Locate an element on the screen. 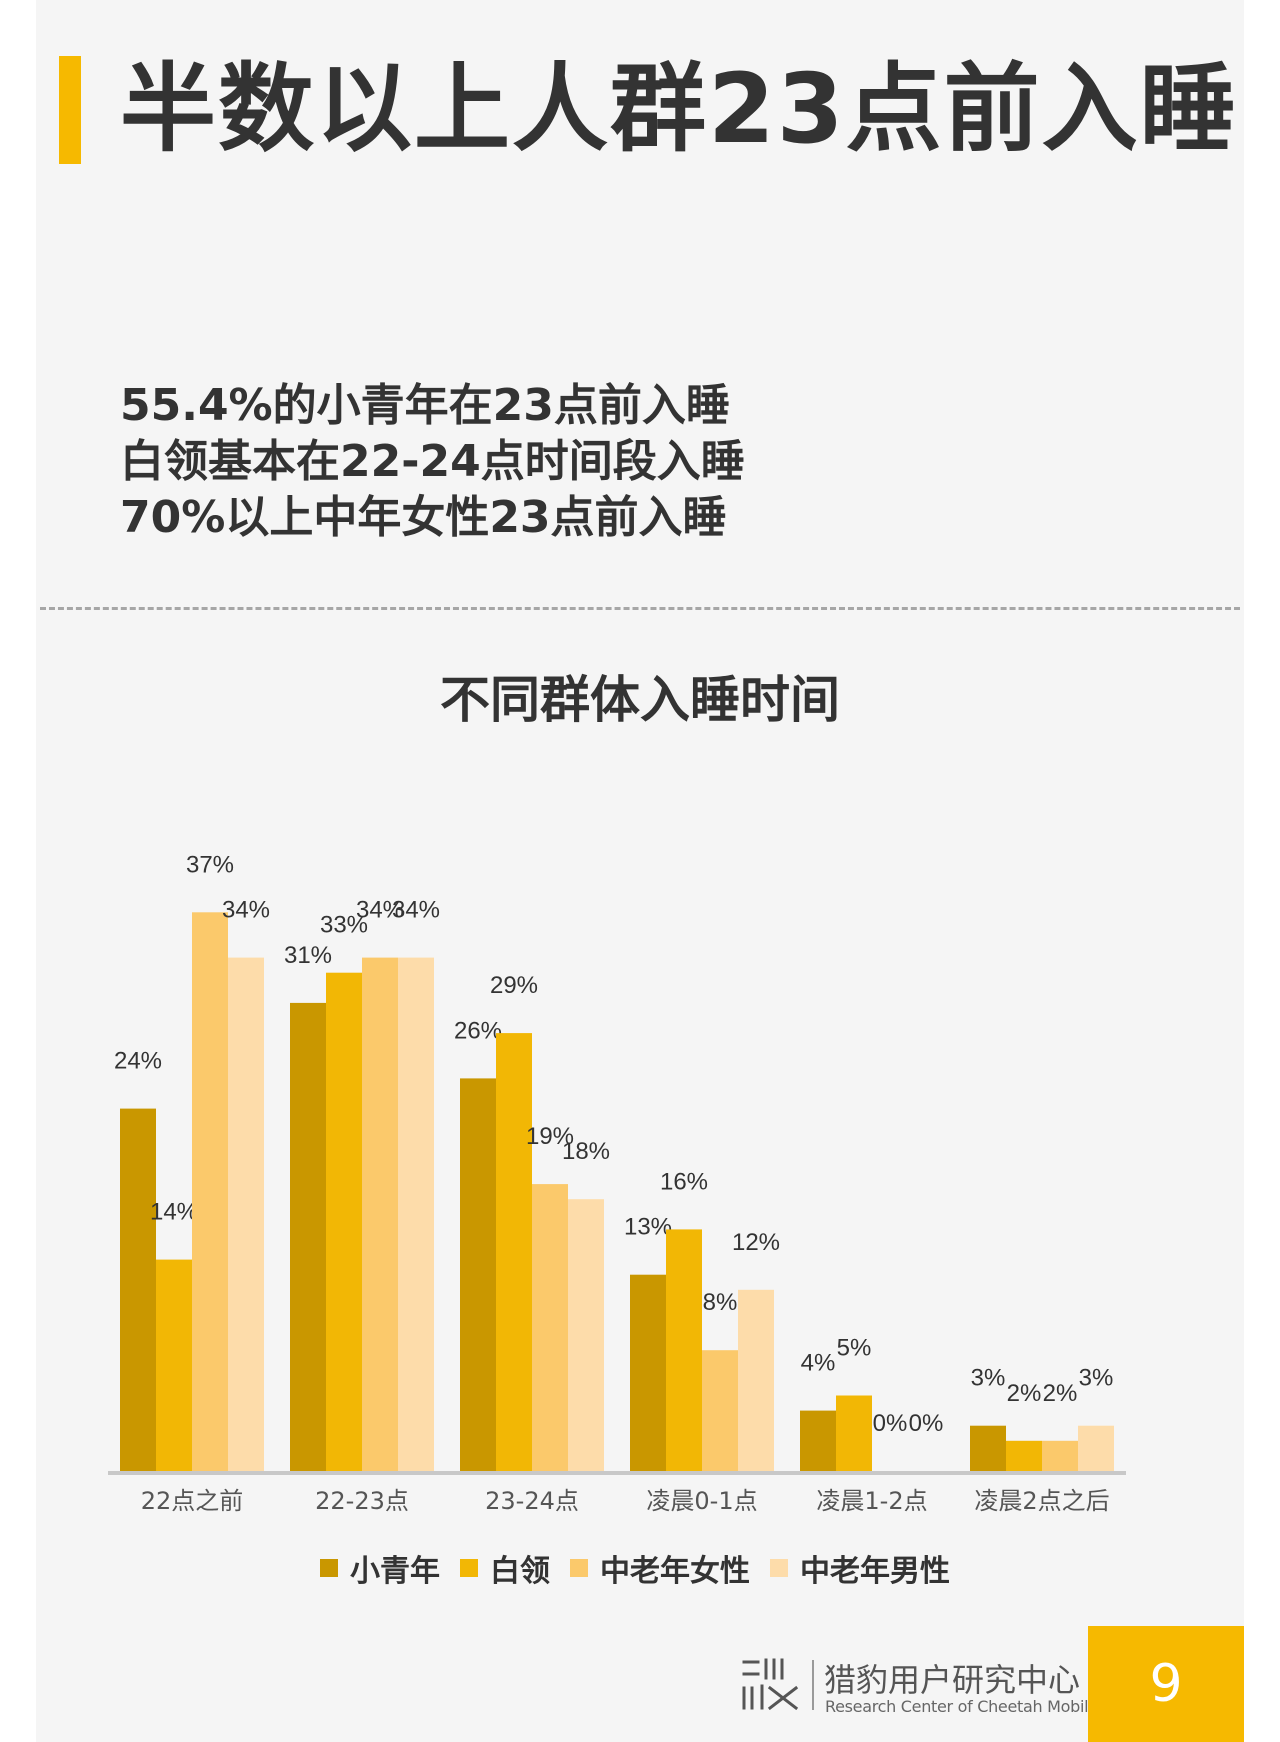 The width and height of the screenshot is (1280, 1742). legend-item-older-male: 中老年男性 is located at coordinates (860, 1568).